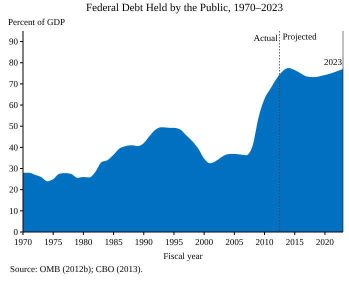  I want to click on x-tick-label: 1985, so click(114, 242).